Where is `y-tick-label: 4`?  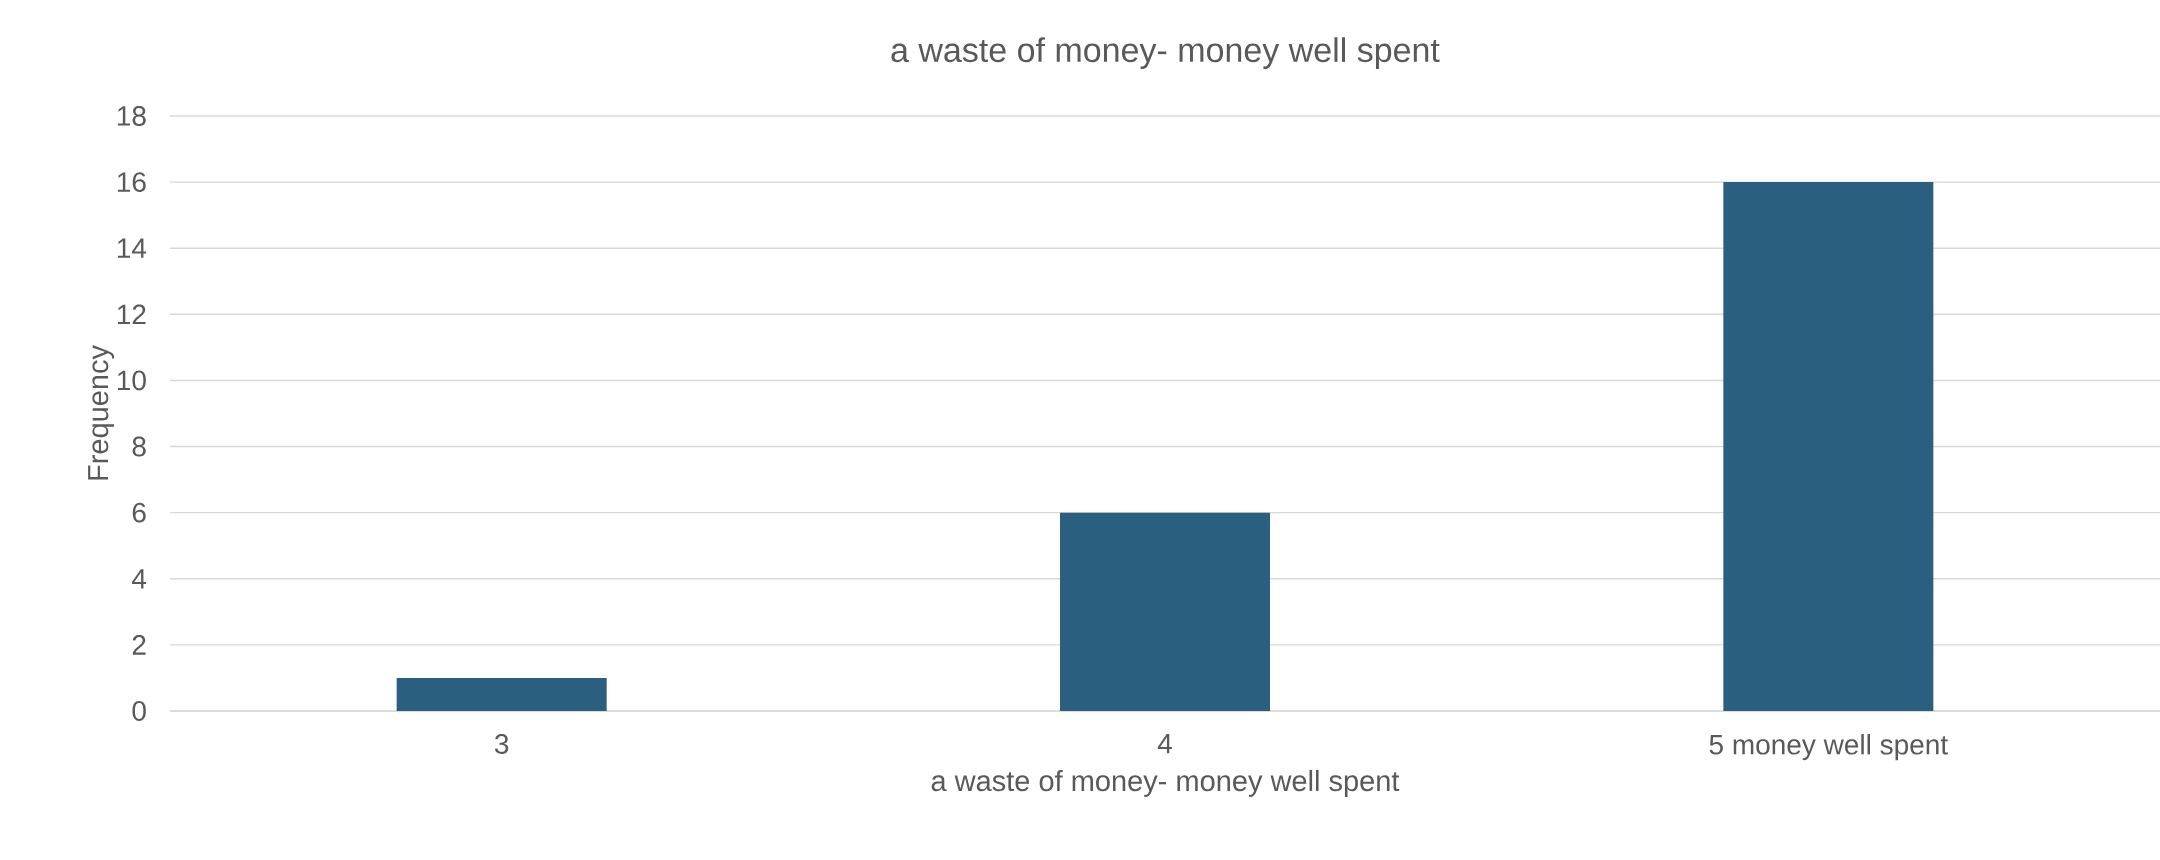 y-tick-label: 4 is located at coordinates (139, 579).